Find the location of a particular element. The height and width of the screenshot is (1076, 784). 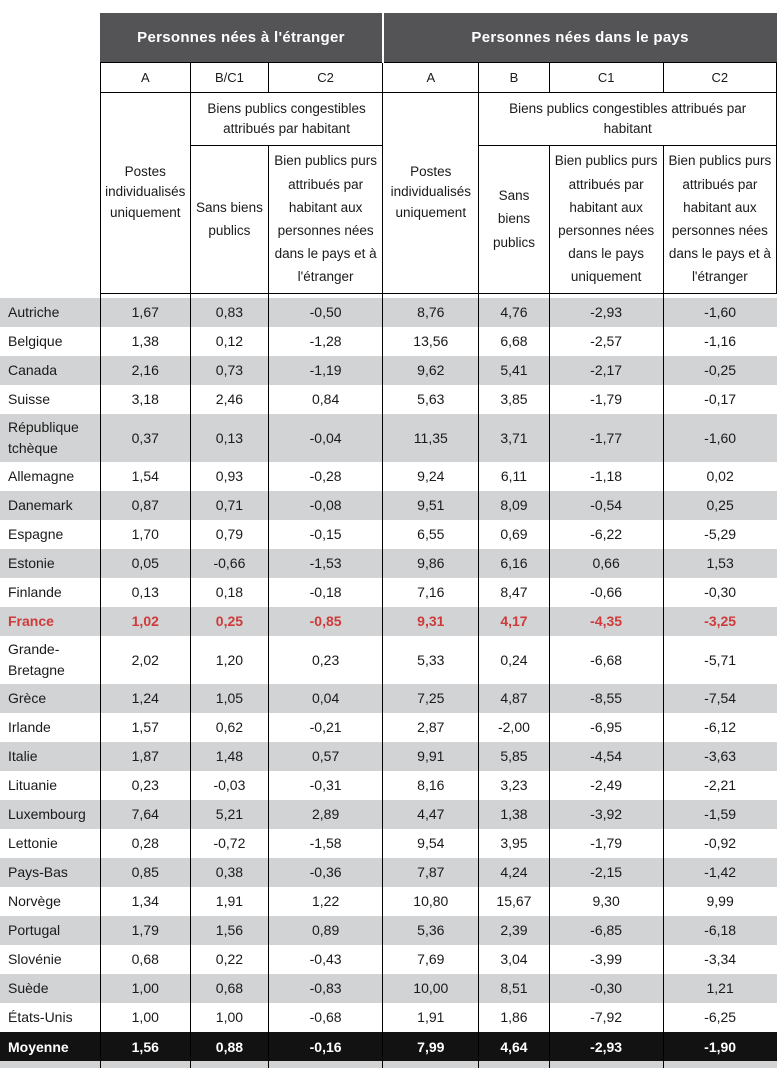

value-cell: -1,60 is located at coordinates (719, 438).